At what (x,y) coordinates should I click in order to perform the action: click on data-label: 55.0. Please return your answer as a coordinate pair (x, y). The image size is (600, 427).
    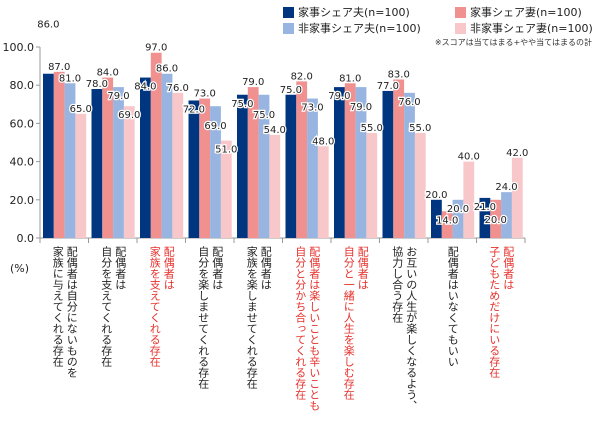
    Looking at the image, I should click on (420, 128).